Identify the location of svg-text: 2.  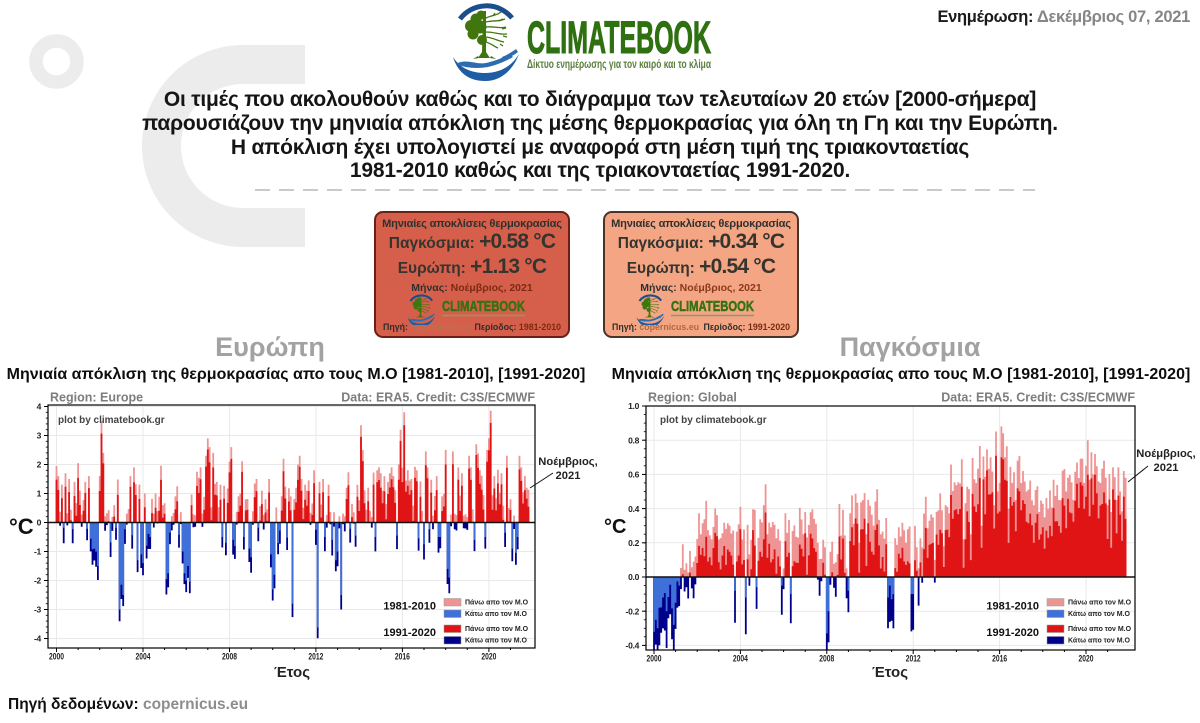
(39, 465).